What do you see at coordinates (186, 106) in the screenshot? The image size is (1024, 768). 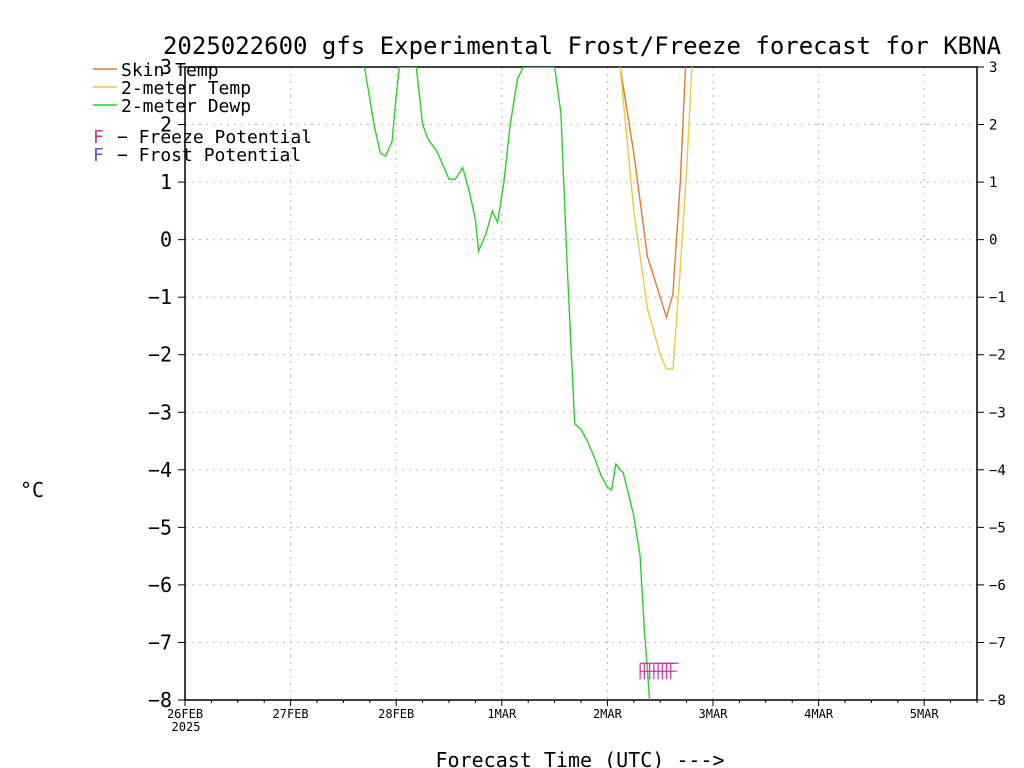 I see `legend-label: 2-meter Dewp` at bounding box center [186, 106].